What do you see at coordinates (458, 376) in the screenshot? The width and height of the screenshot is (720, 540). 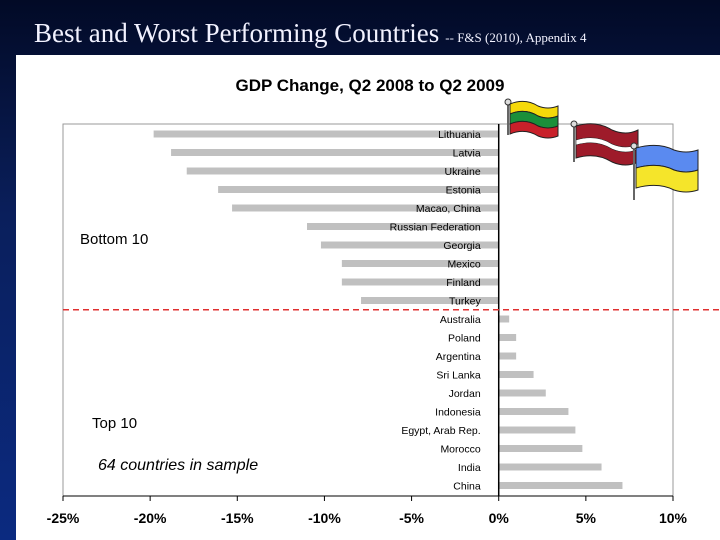 I see `category-label: Sri Lanka` at bounding box center [458, 376].